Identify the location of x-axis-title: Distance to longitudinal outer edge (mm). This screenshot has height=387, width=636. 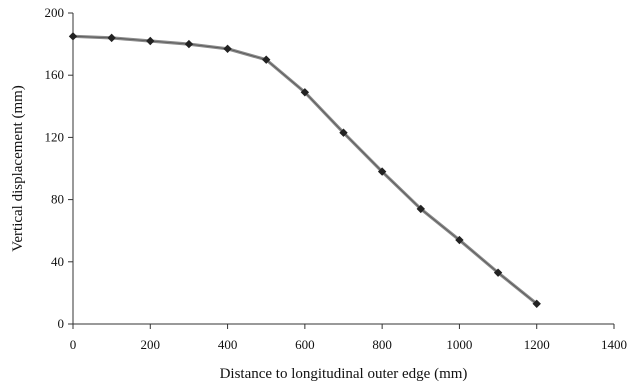
(344, 374).